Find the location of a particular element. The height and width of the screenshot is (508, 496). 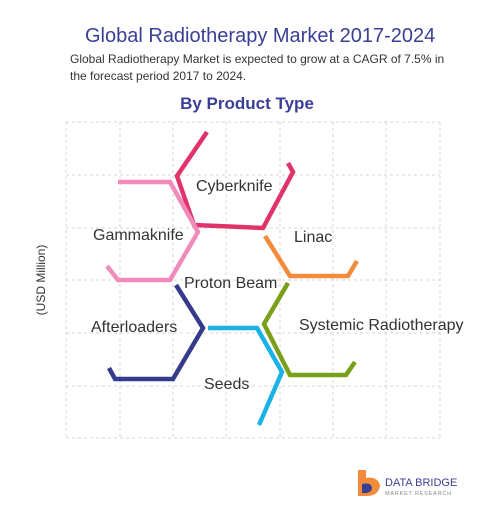

node-label: Seeds is located at coordinates (226, 384).